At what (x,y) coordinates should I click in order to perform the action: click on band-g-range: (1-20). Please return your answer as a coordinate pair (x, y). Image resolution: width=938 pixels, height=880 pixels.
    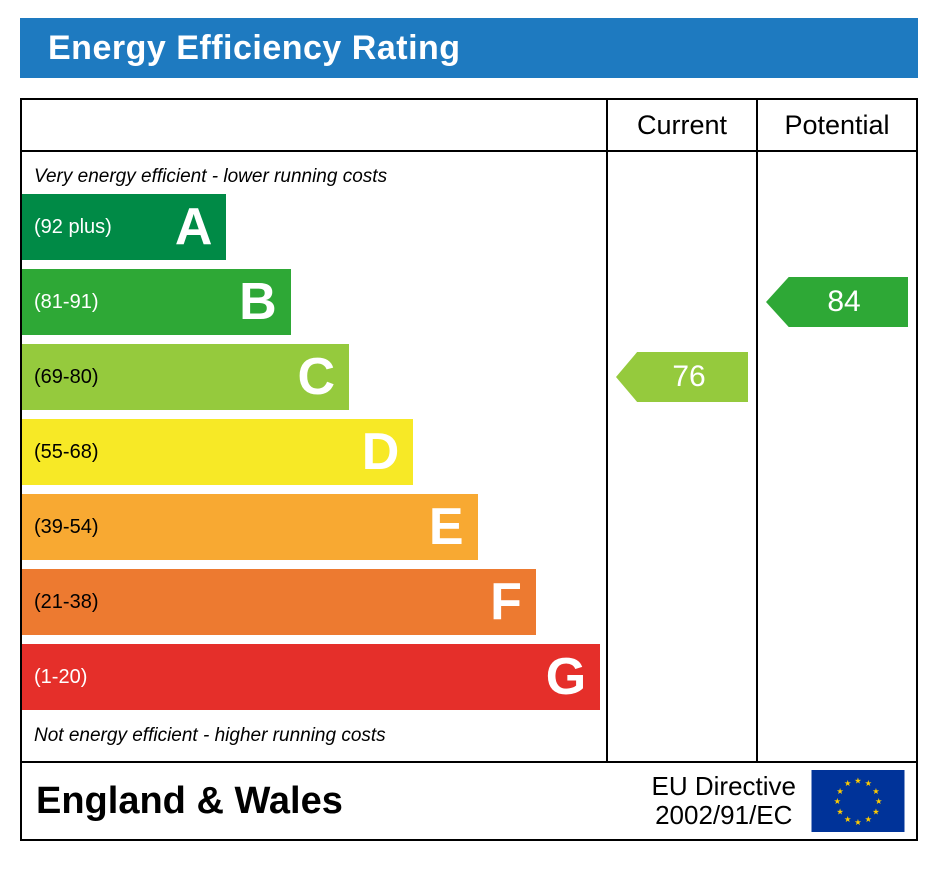
    Looking at the image, I should click on (61, 676).